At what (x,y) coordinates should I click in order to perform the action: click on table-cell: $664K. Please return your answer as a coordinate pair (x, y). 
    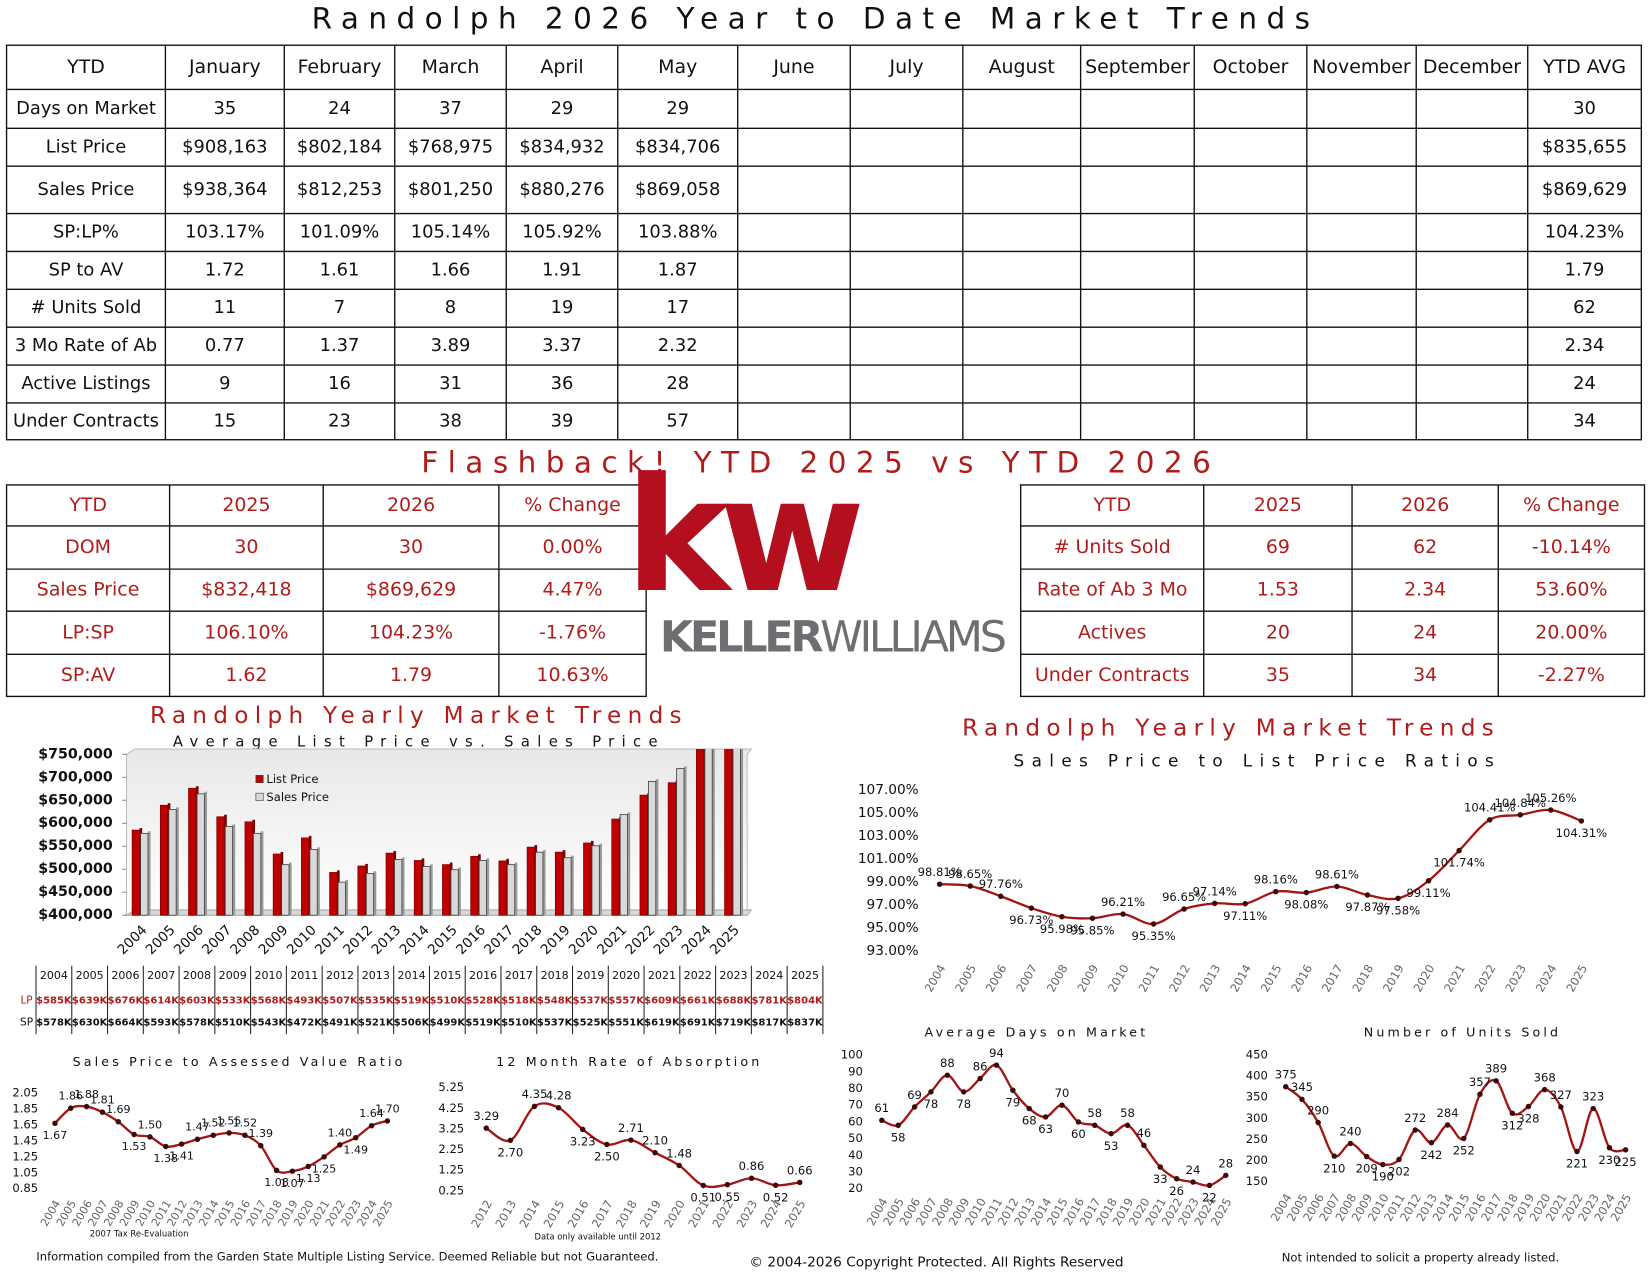
    Looking at the image, I should click on (126, 1023).